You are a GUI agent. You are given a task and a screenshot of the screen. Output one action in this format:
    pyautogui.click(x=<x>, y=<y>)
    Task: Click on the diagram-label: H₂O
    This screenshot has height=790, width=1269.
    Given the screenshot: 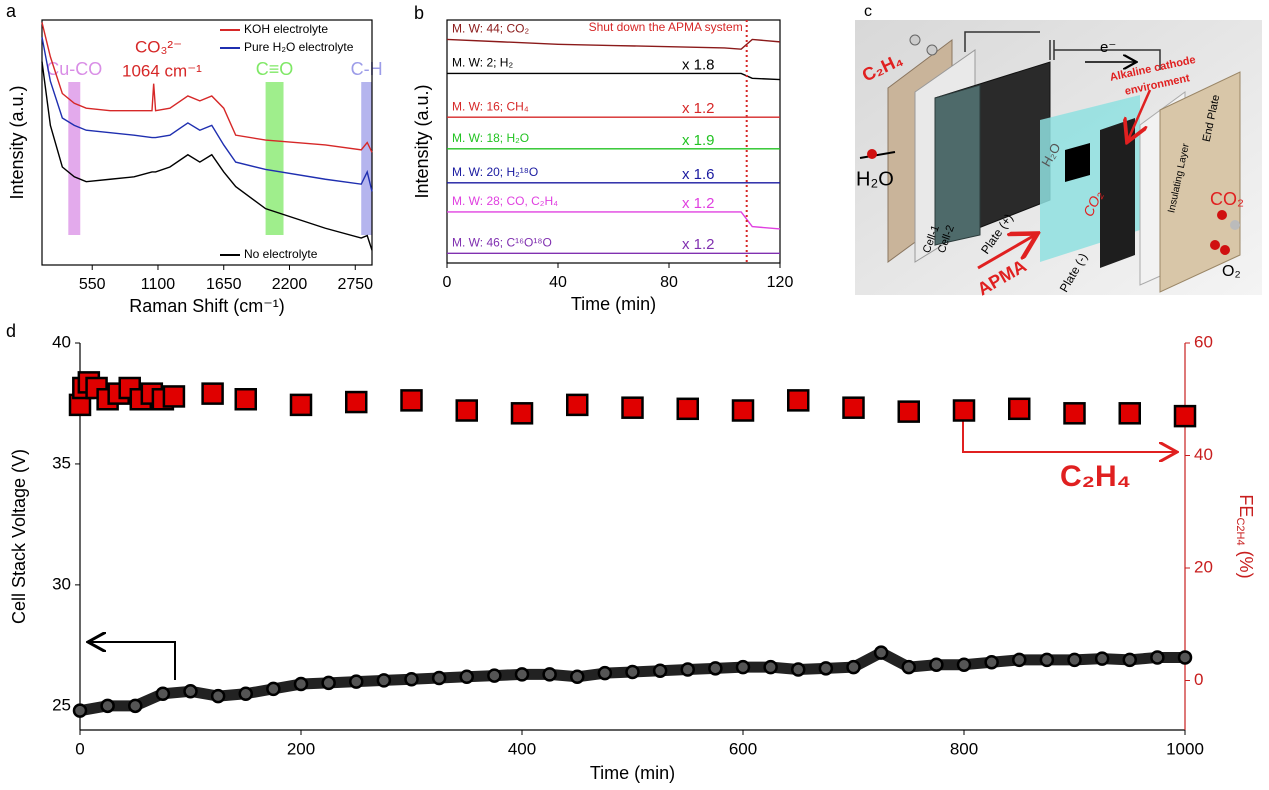 What is the action you would take?
    pyautogui.click(x=875, y=179)
    